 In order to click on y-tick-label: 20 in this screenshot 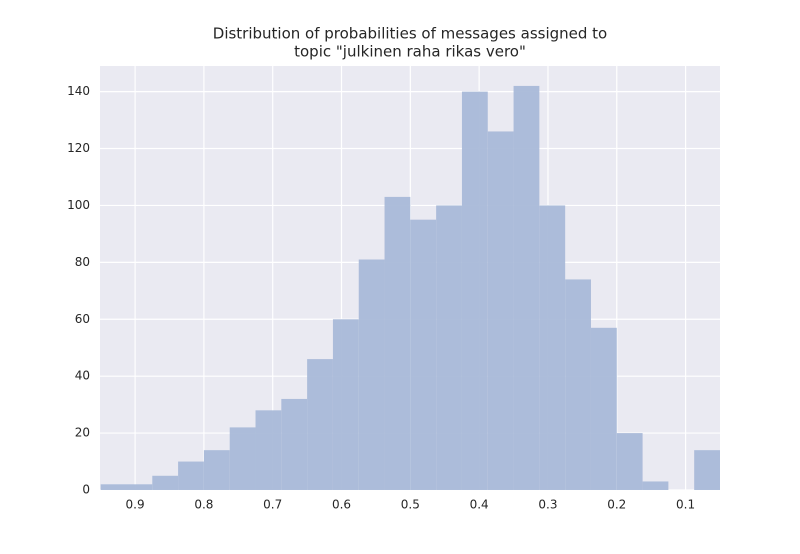, I will do `click(82, 433)`.